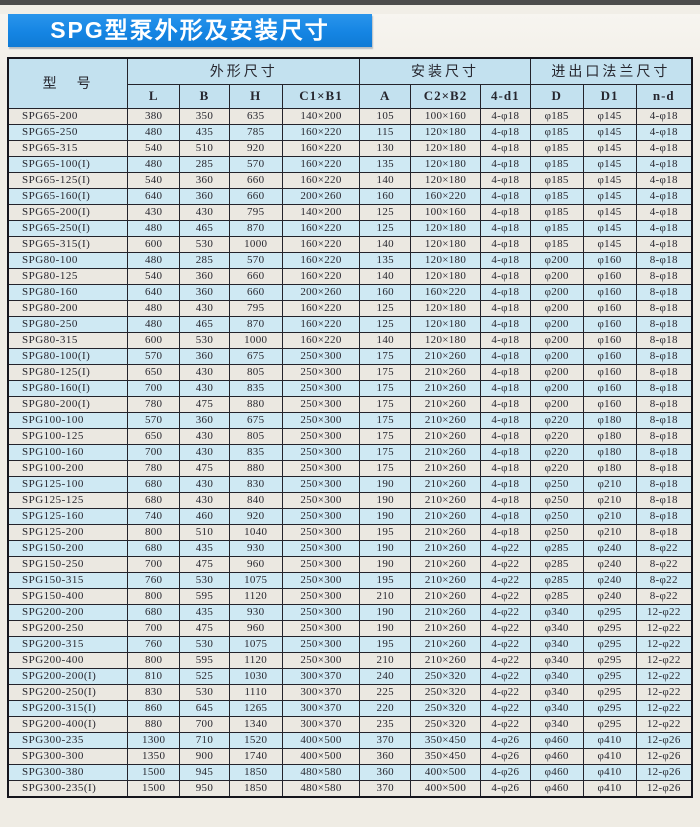  What do you see at coordinates (154, 548) in the screenshot?
I see `value-cell: 680` at bounding box center [154, 548].